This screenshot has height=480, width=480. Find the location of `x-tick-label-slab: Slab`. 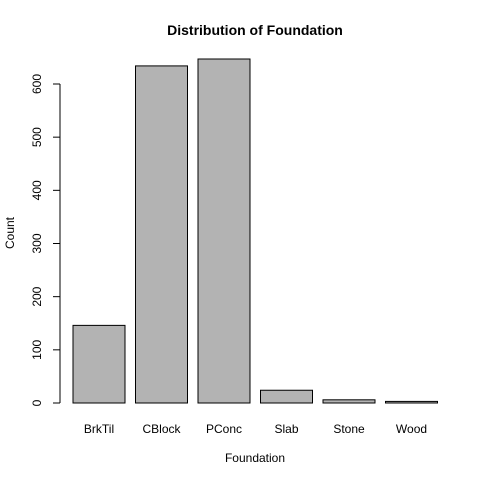

x-tick-label-slab: Slab is located at coordinates (286, 429).